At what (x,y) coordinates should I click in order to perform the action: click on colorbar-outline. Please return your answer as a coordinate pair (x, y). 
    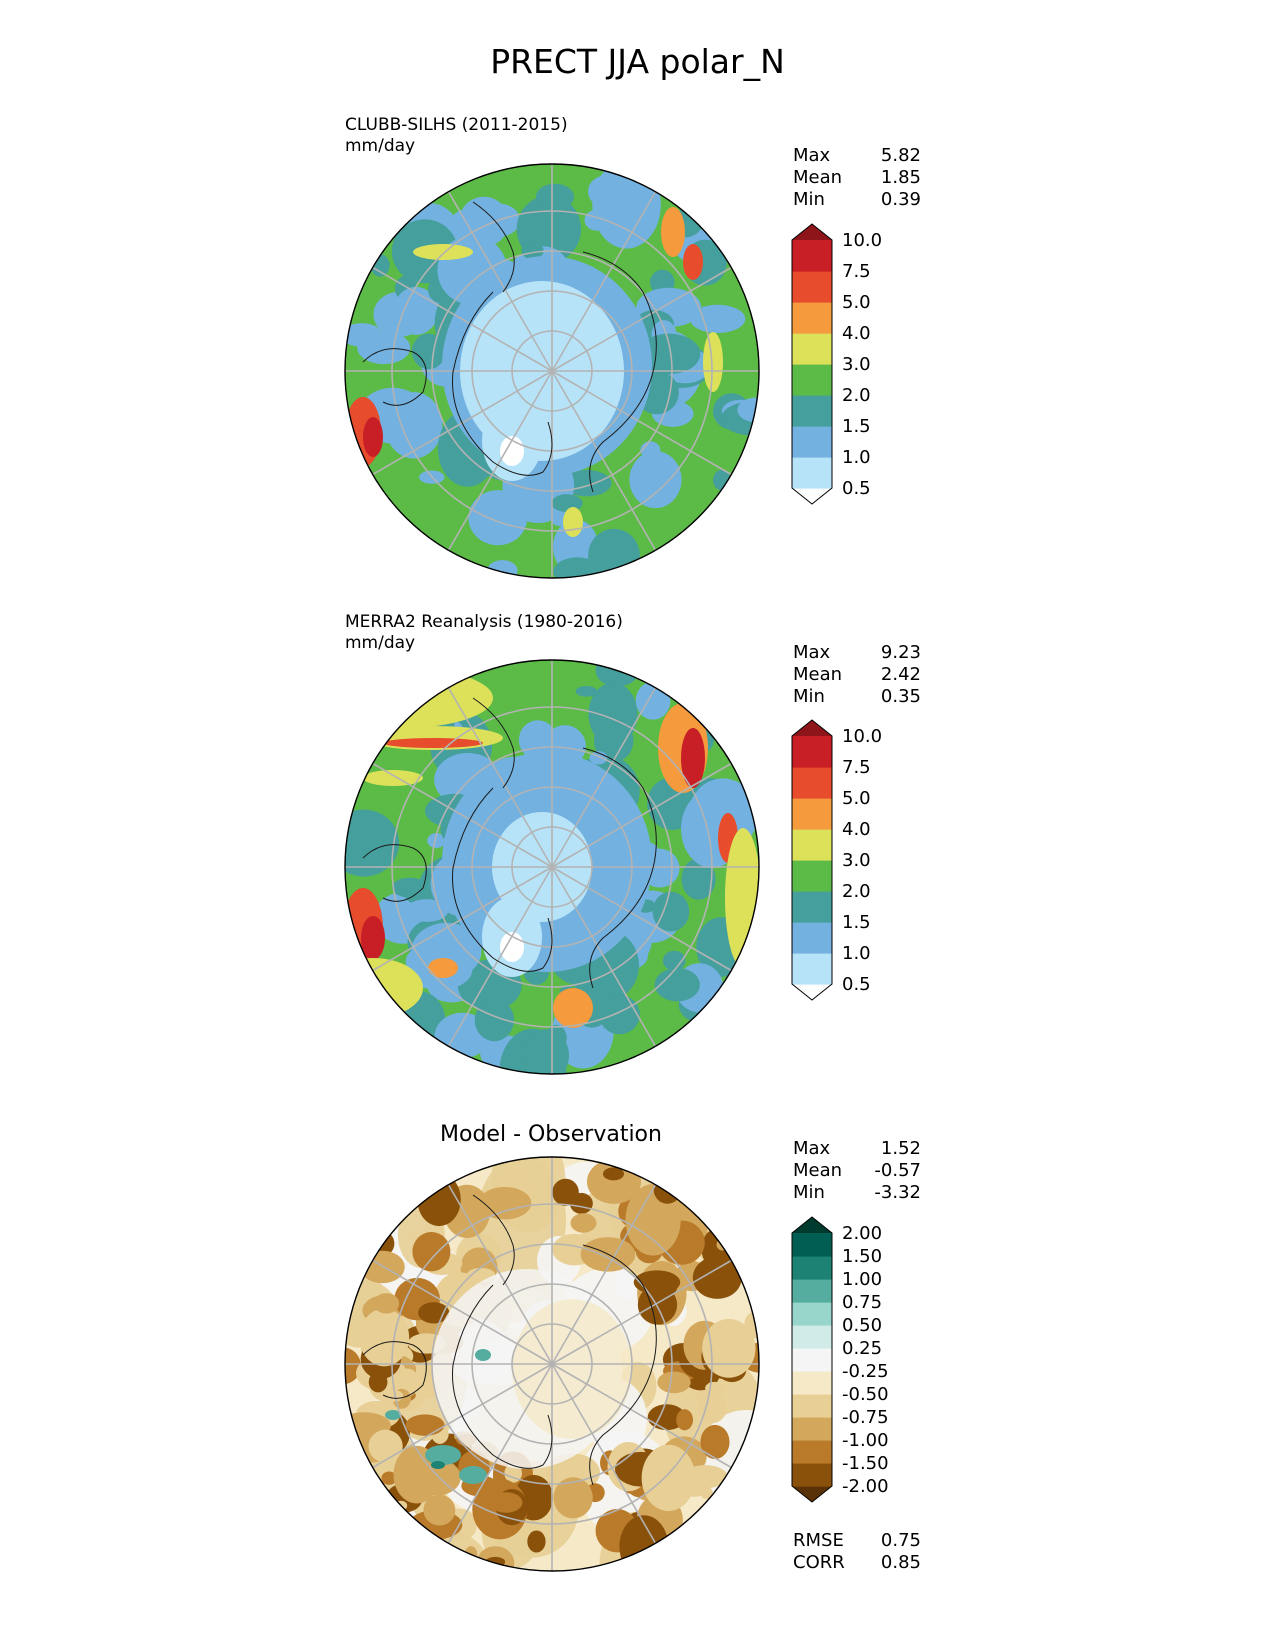
    Looking at the image, I should click on (812, 860).